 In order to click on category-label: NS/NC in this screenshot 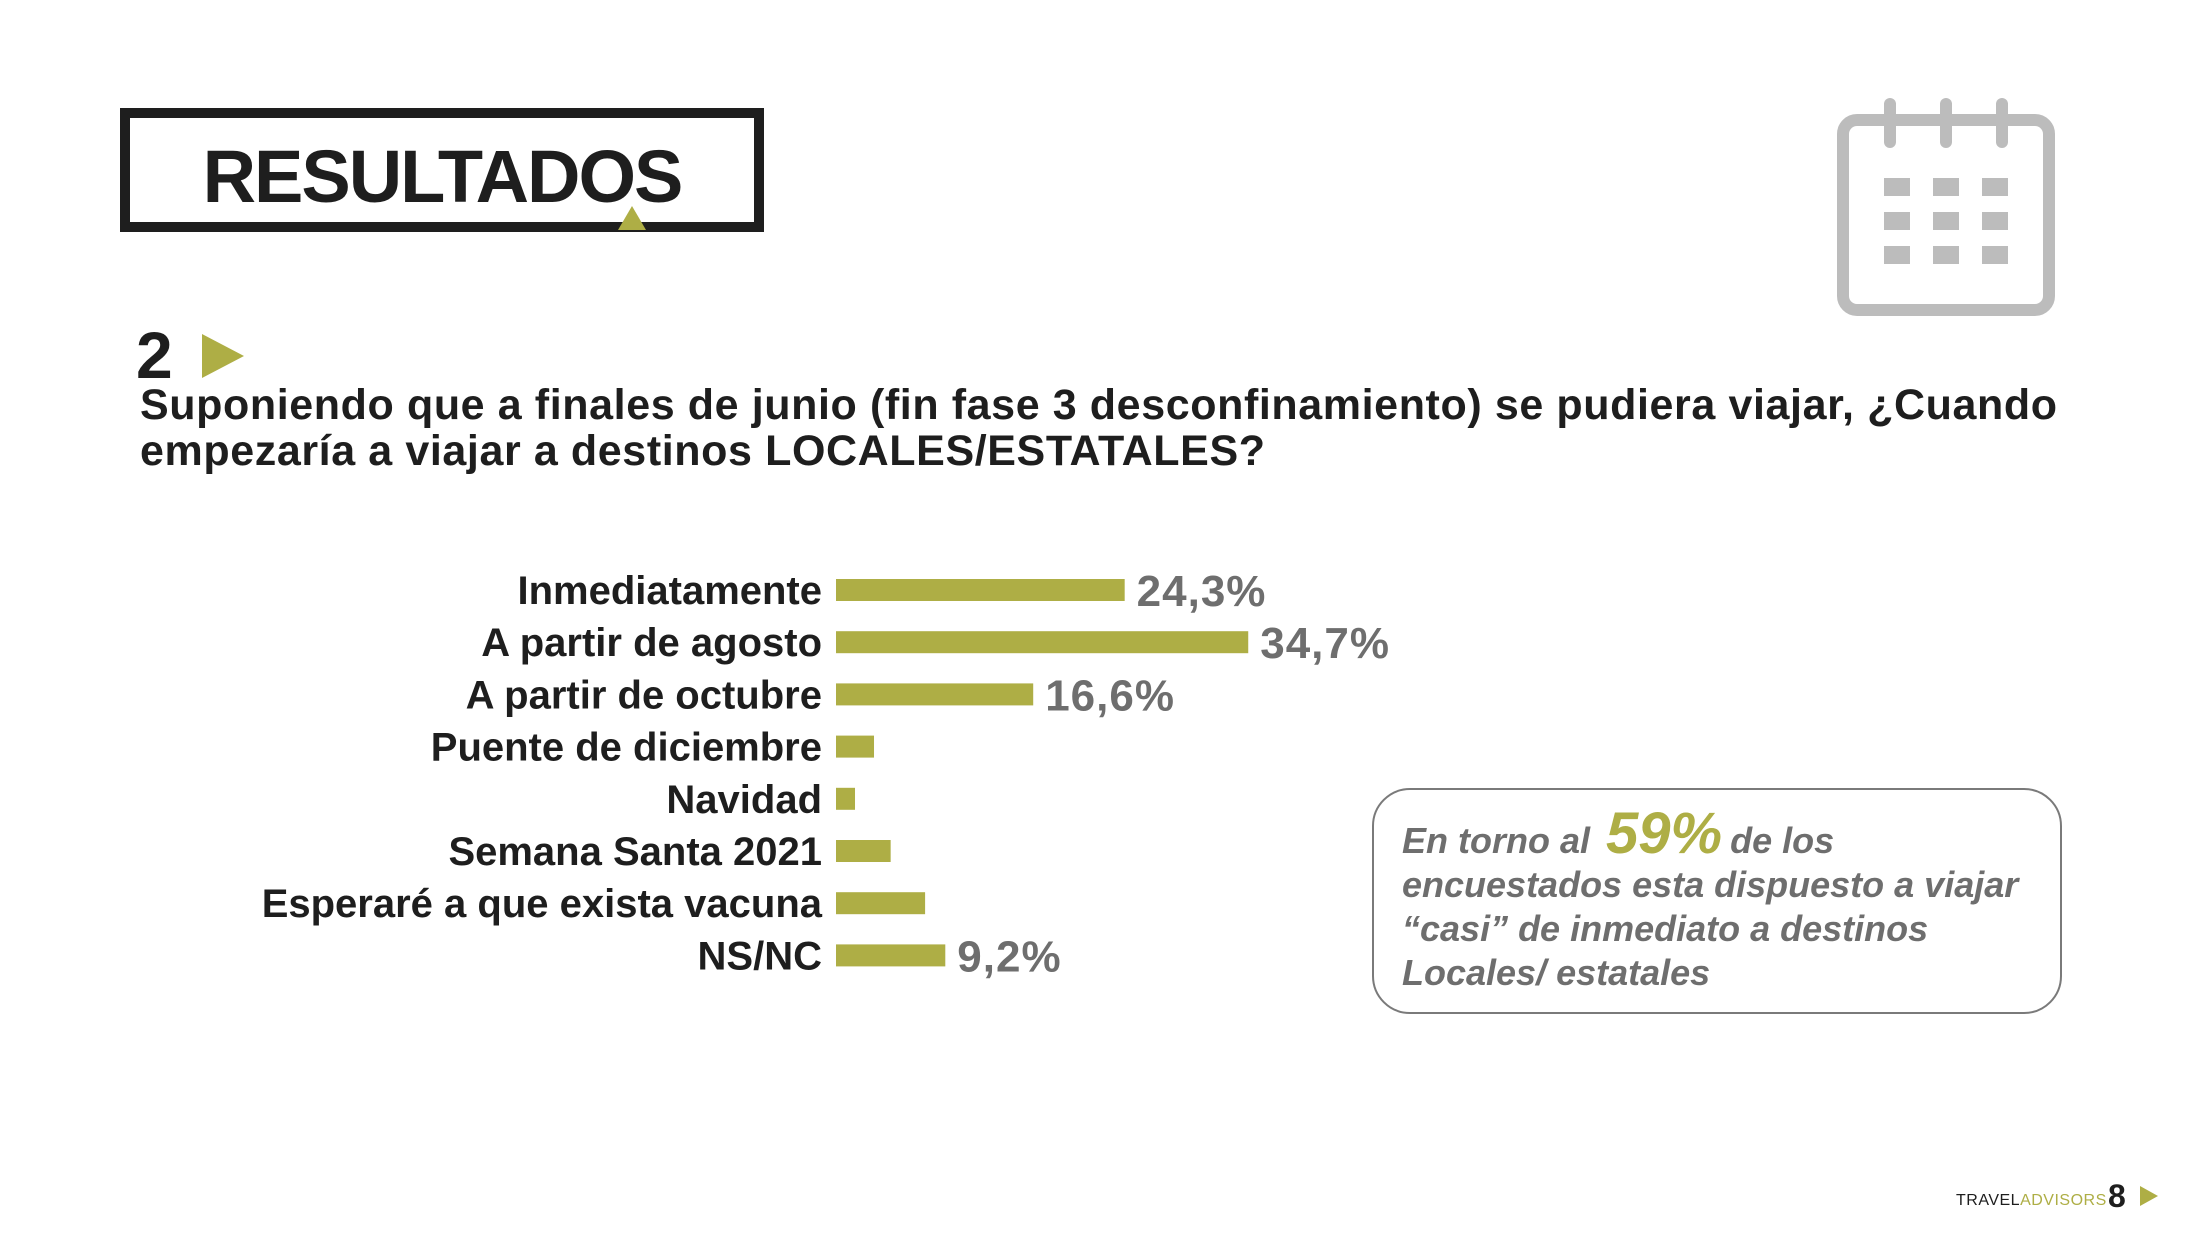, I will do `click(760, 956)`.